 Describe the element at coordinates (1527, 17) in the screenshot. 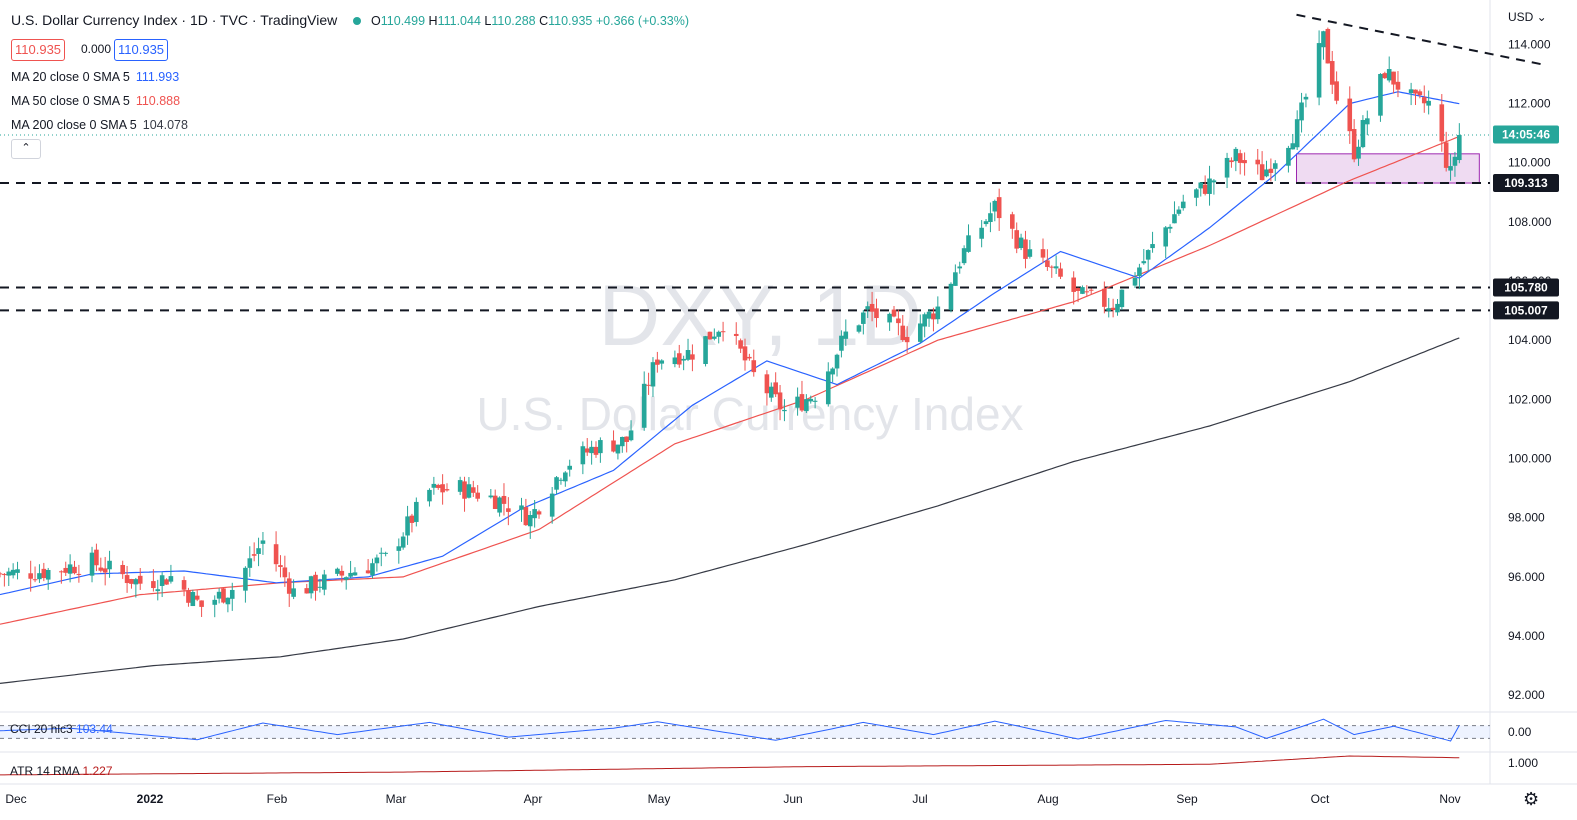

I see `currency-label: USD ⌄` at that location.